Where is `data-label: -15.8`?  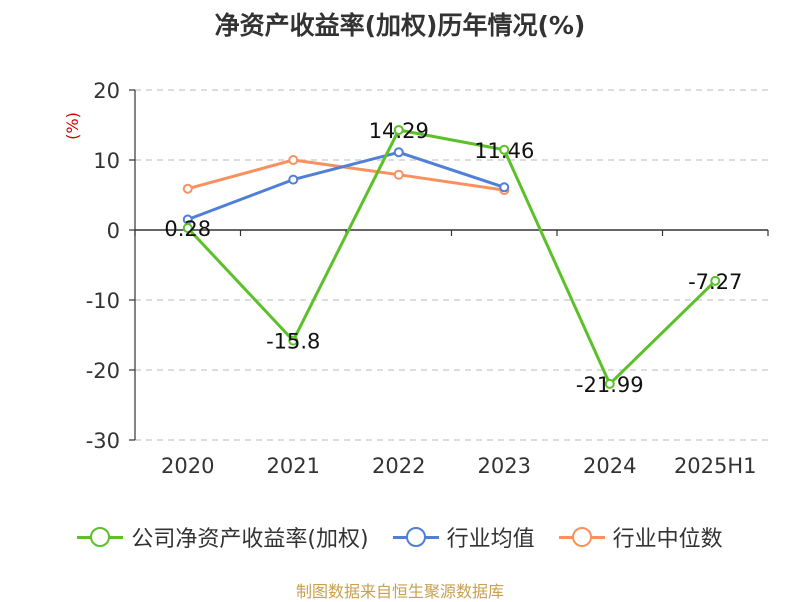 data-label: -15.8 is located at coordinates (293, 342).